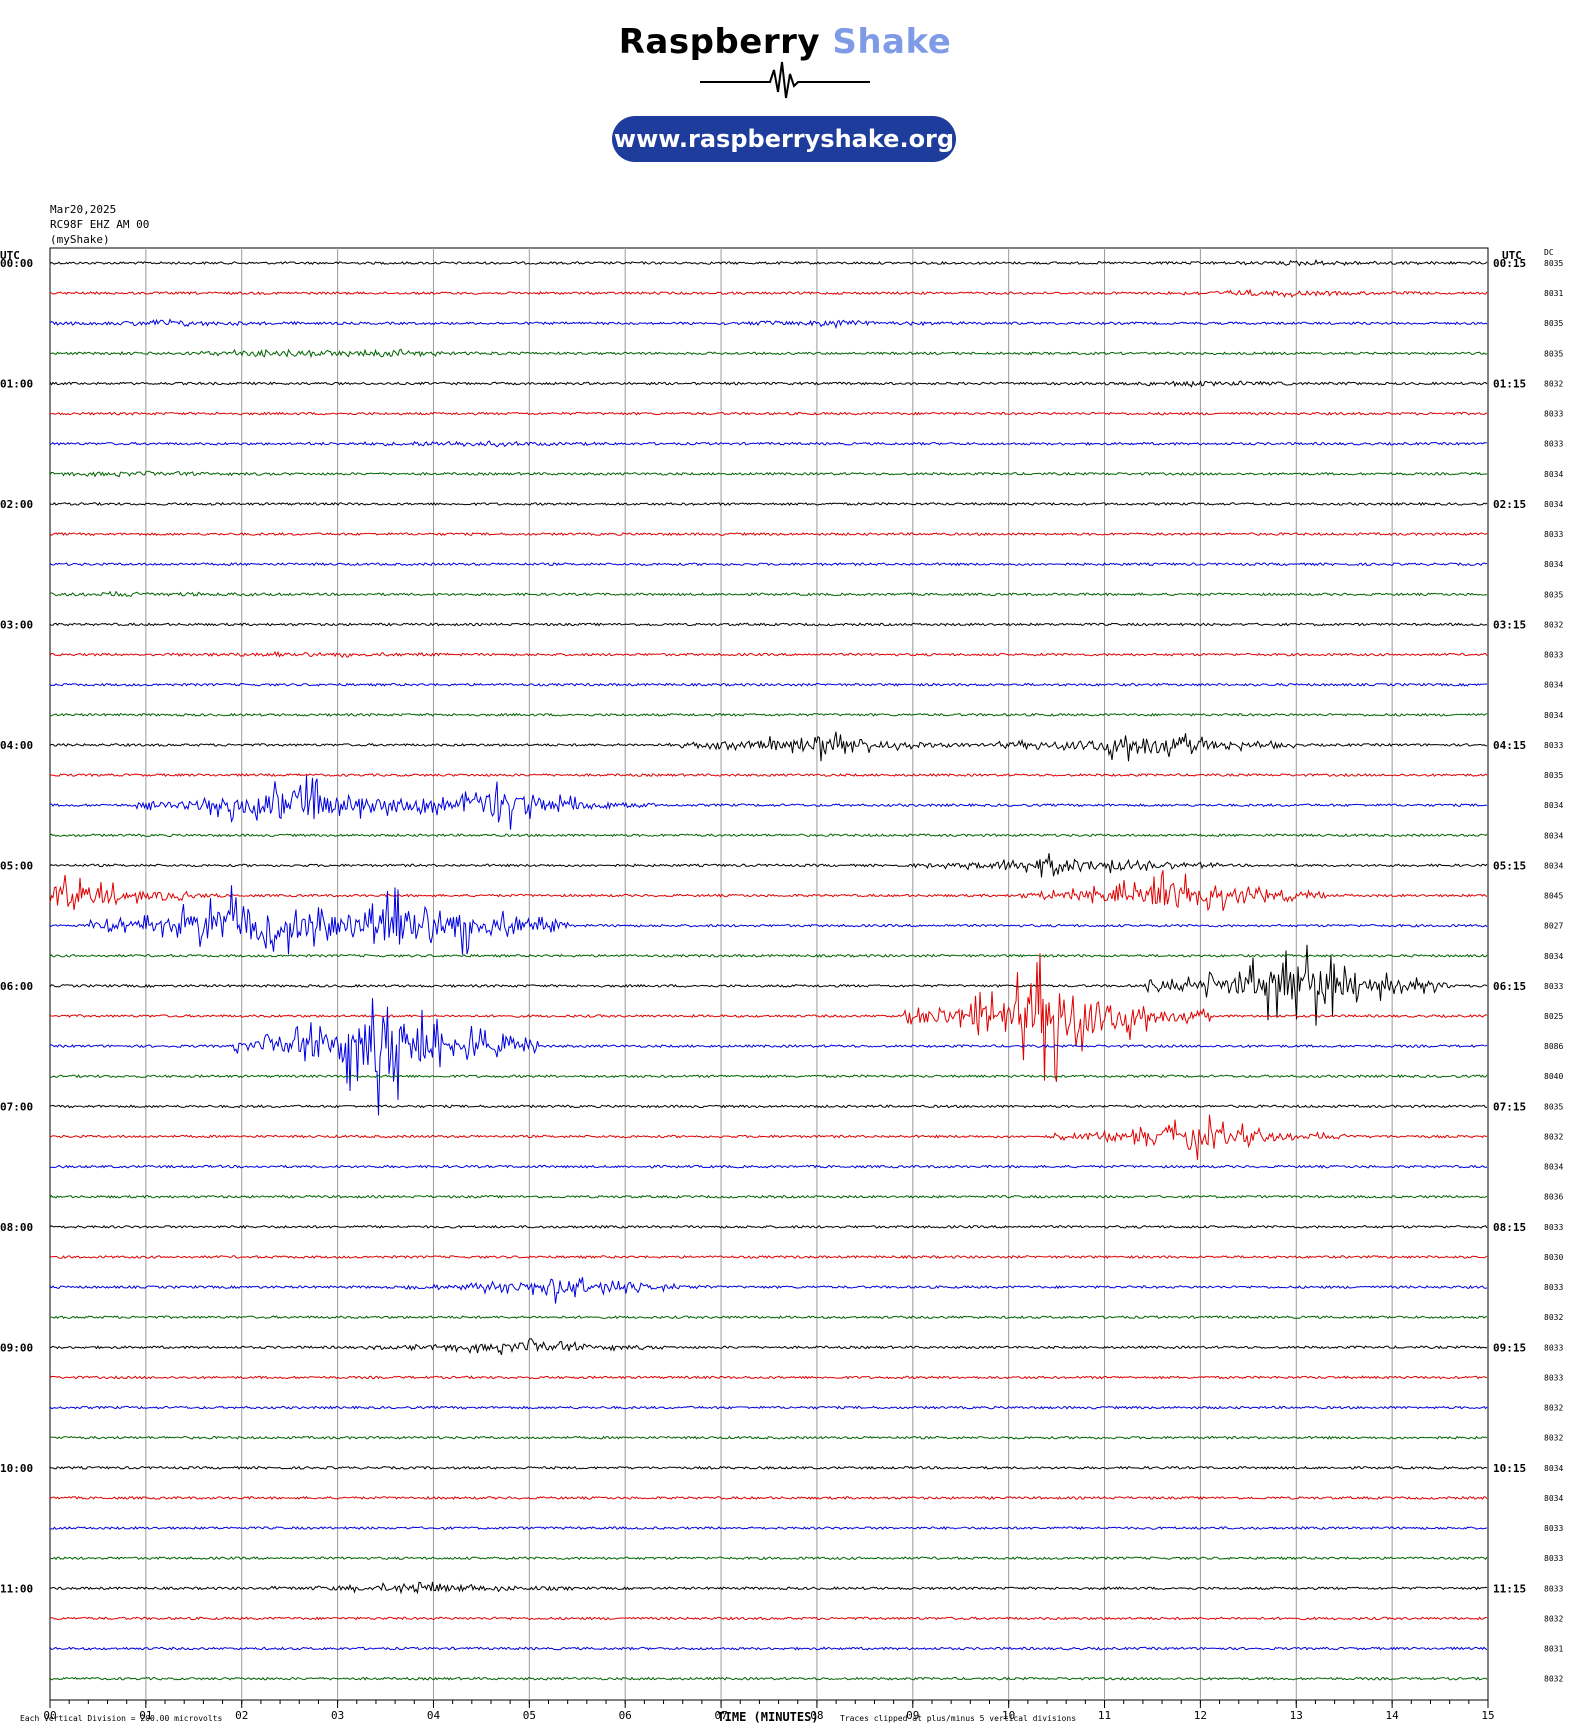 This screenshot has height=1732, width=1570. Describe the element at coordinates (1509, 263) in the screenshot. I see `right-time-label: 00:15` at that location.